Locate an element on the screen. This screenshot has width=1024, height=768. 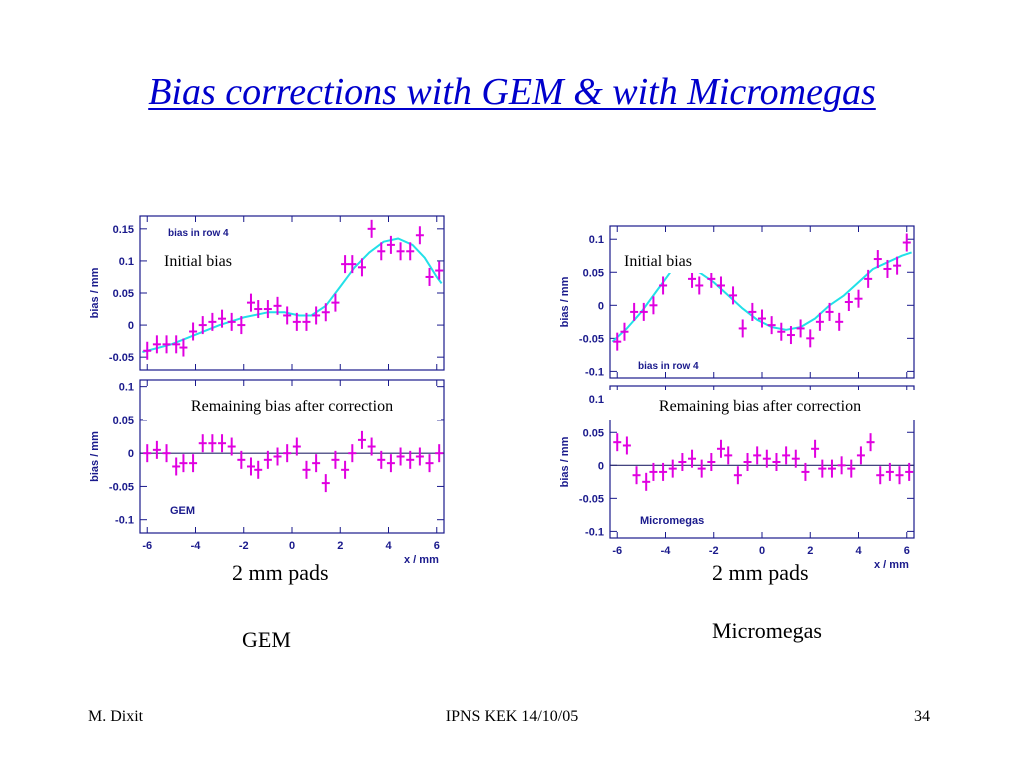
gem-top-title: bias in row 4 is located at coordinates (198, 233).